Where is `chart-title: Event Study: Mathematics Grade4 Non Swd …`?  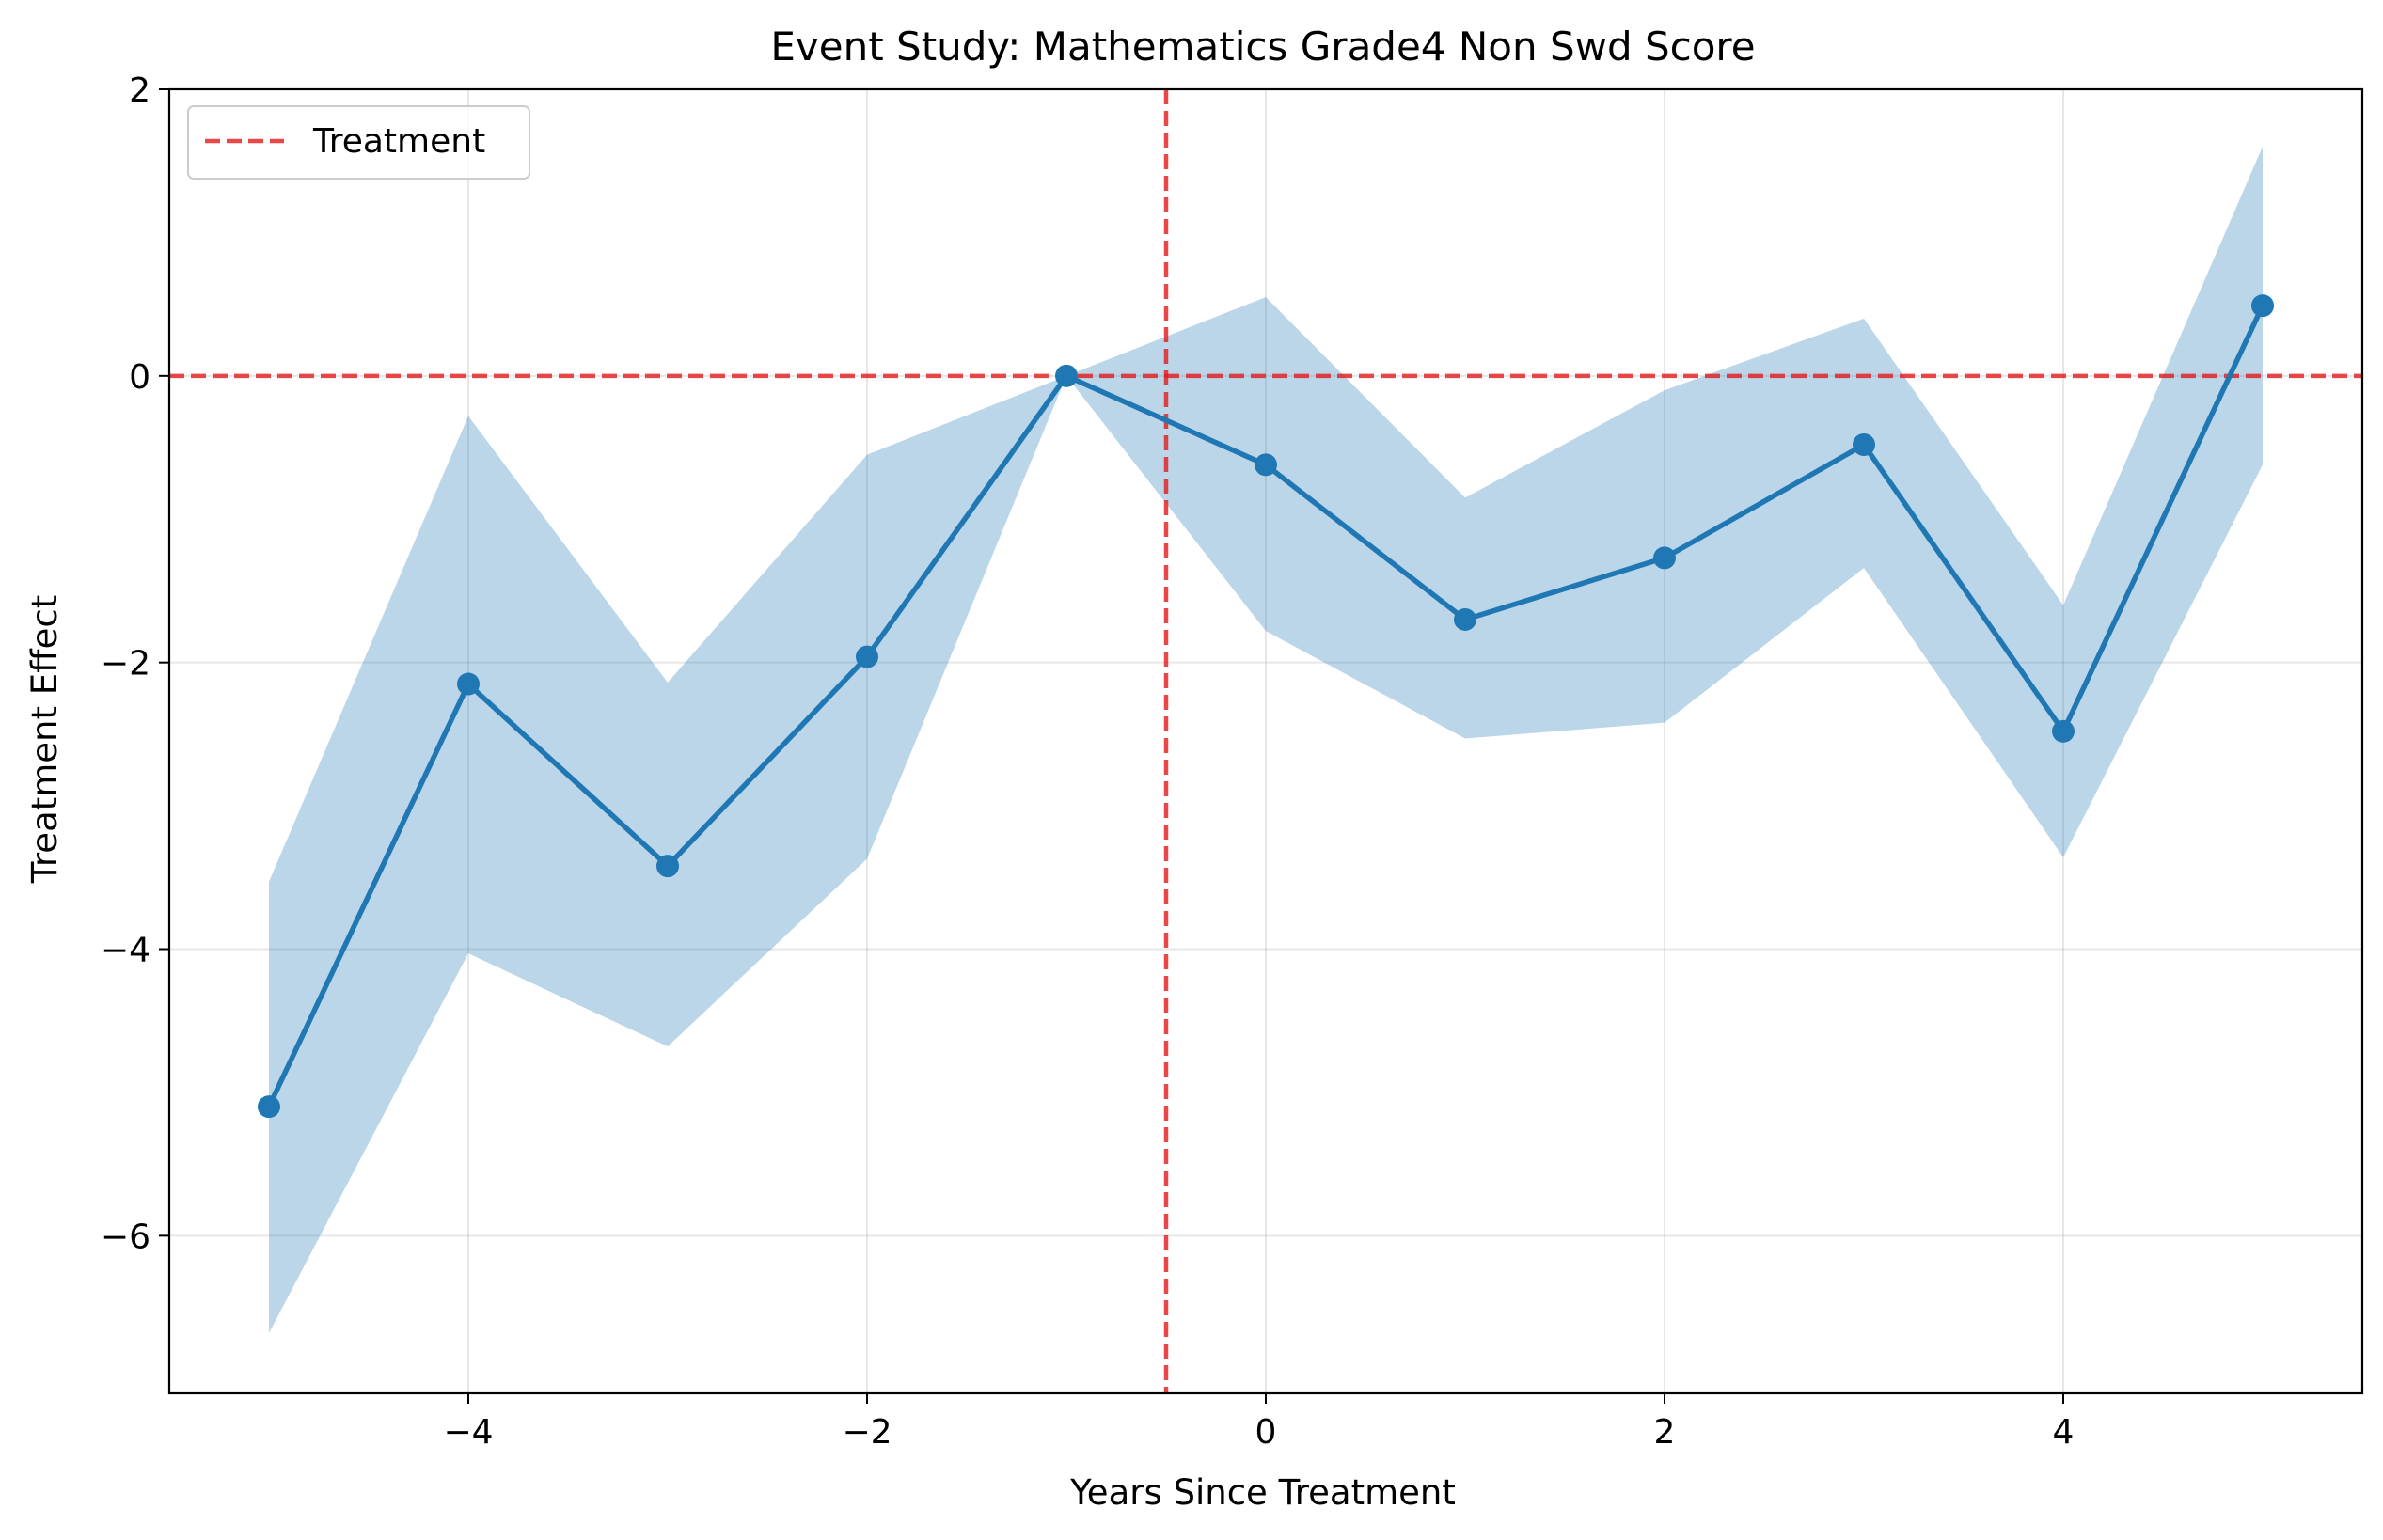
chart-title: Event Study: Mathematics Grade4 Non Swd … is located at coordinates (1262, 47).